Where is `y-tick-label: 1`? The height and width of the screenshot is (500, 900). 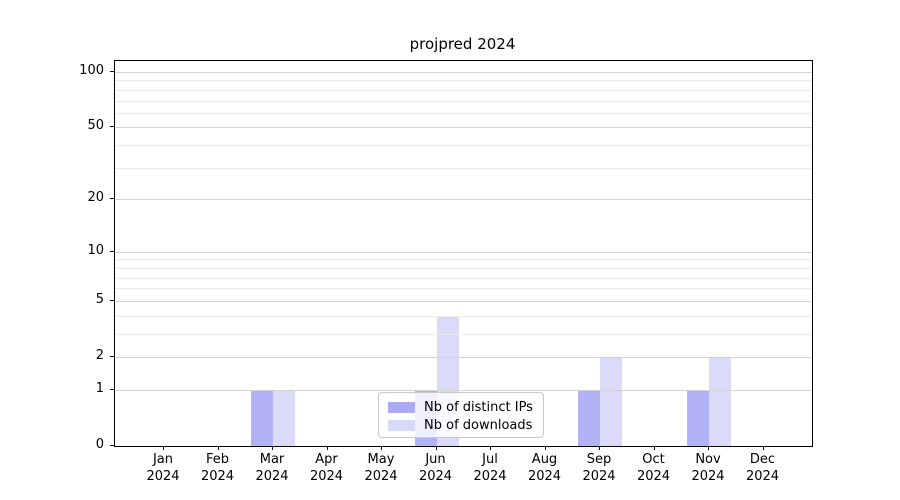
y-tick-label: 1 is located at coordinates (99, 388).